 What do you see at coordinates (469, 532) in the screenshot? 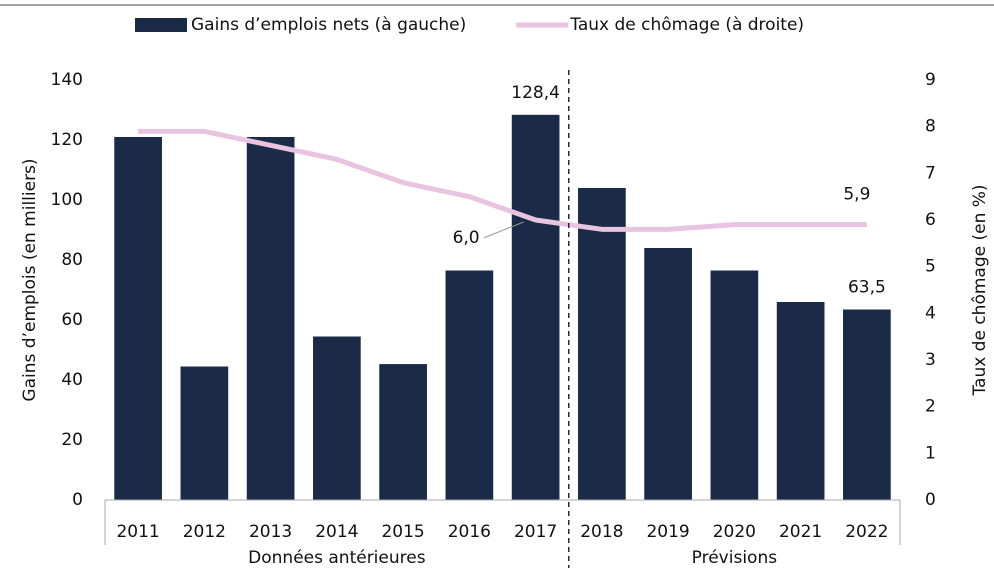
I see `x-tick-label: 2016` at bounding box center [469, 532].